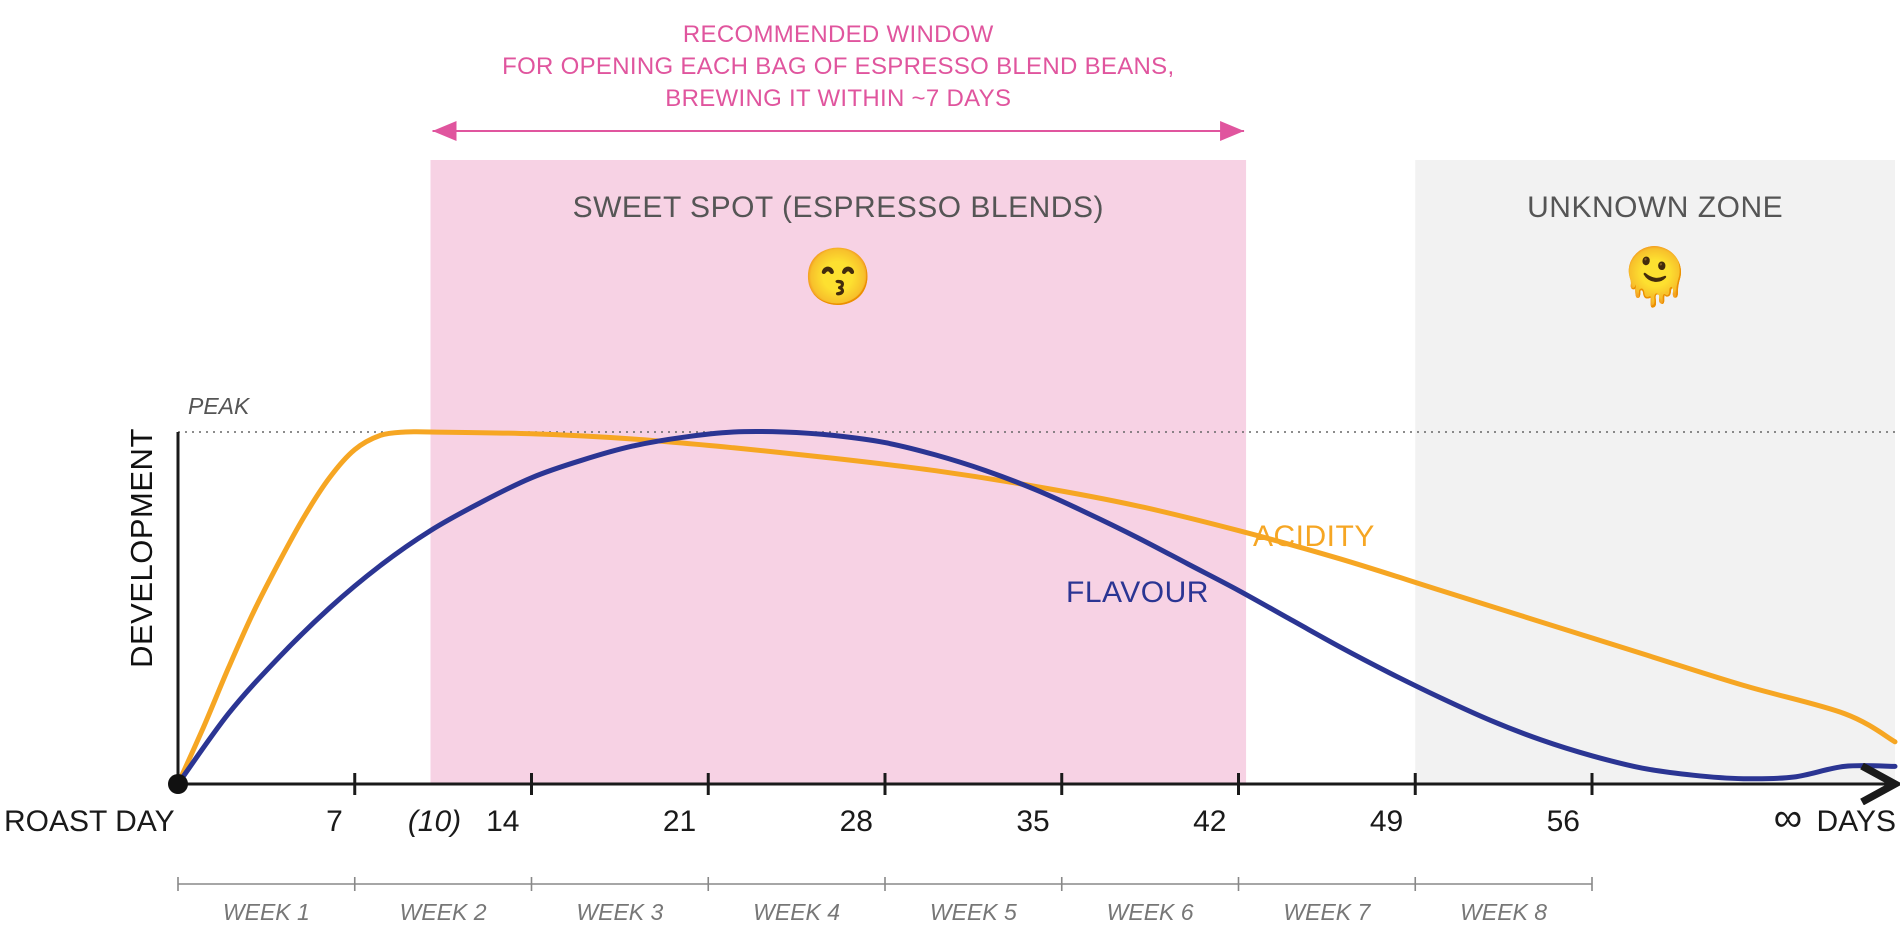 The height and width of the screenshot is (945, 1900). I want to click on window-note-line-3: BREWING IT WITHIN ~7 DAYS, so click(838, 98).